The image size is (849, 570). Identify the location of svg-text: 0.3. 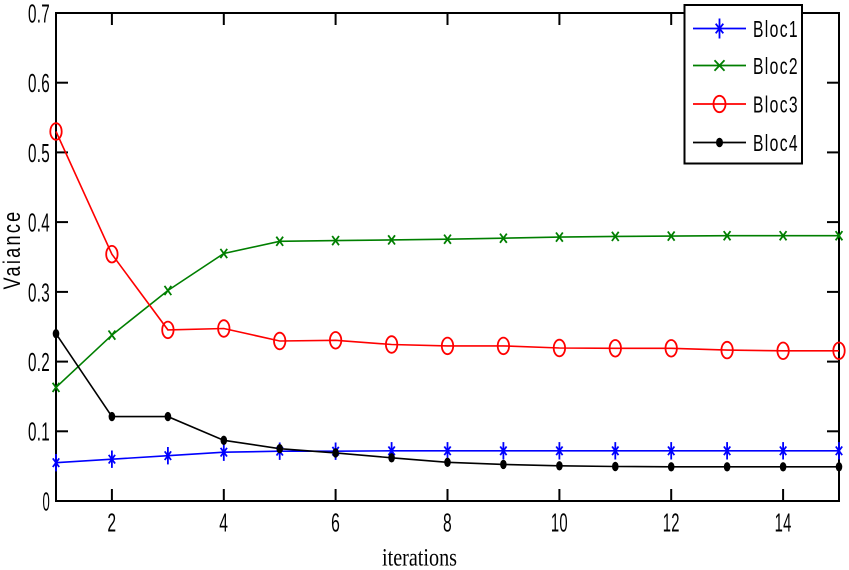
(39, 292).